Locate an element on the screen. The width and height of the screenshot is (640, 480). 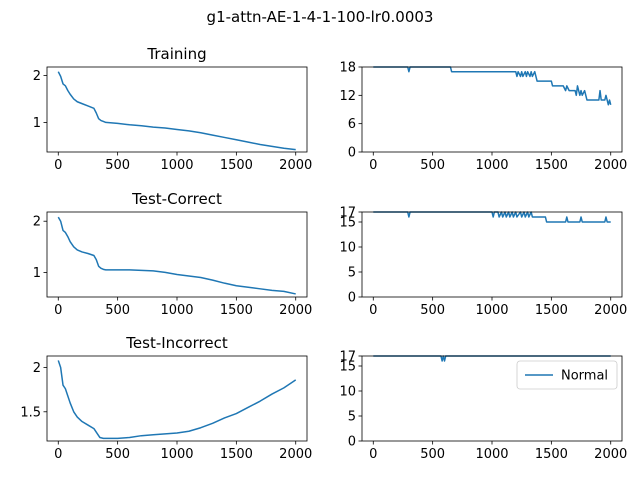
y-tick-label: 6 is located at coordinates (352, 124).